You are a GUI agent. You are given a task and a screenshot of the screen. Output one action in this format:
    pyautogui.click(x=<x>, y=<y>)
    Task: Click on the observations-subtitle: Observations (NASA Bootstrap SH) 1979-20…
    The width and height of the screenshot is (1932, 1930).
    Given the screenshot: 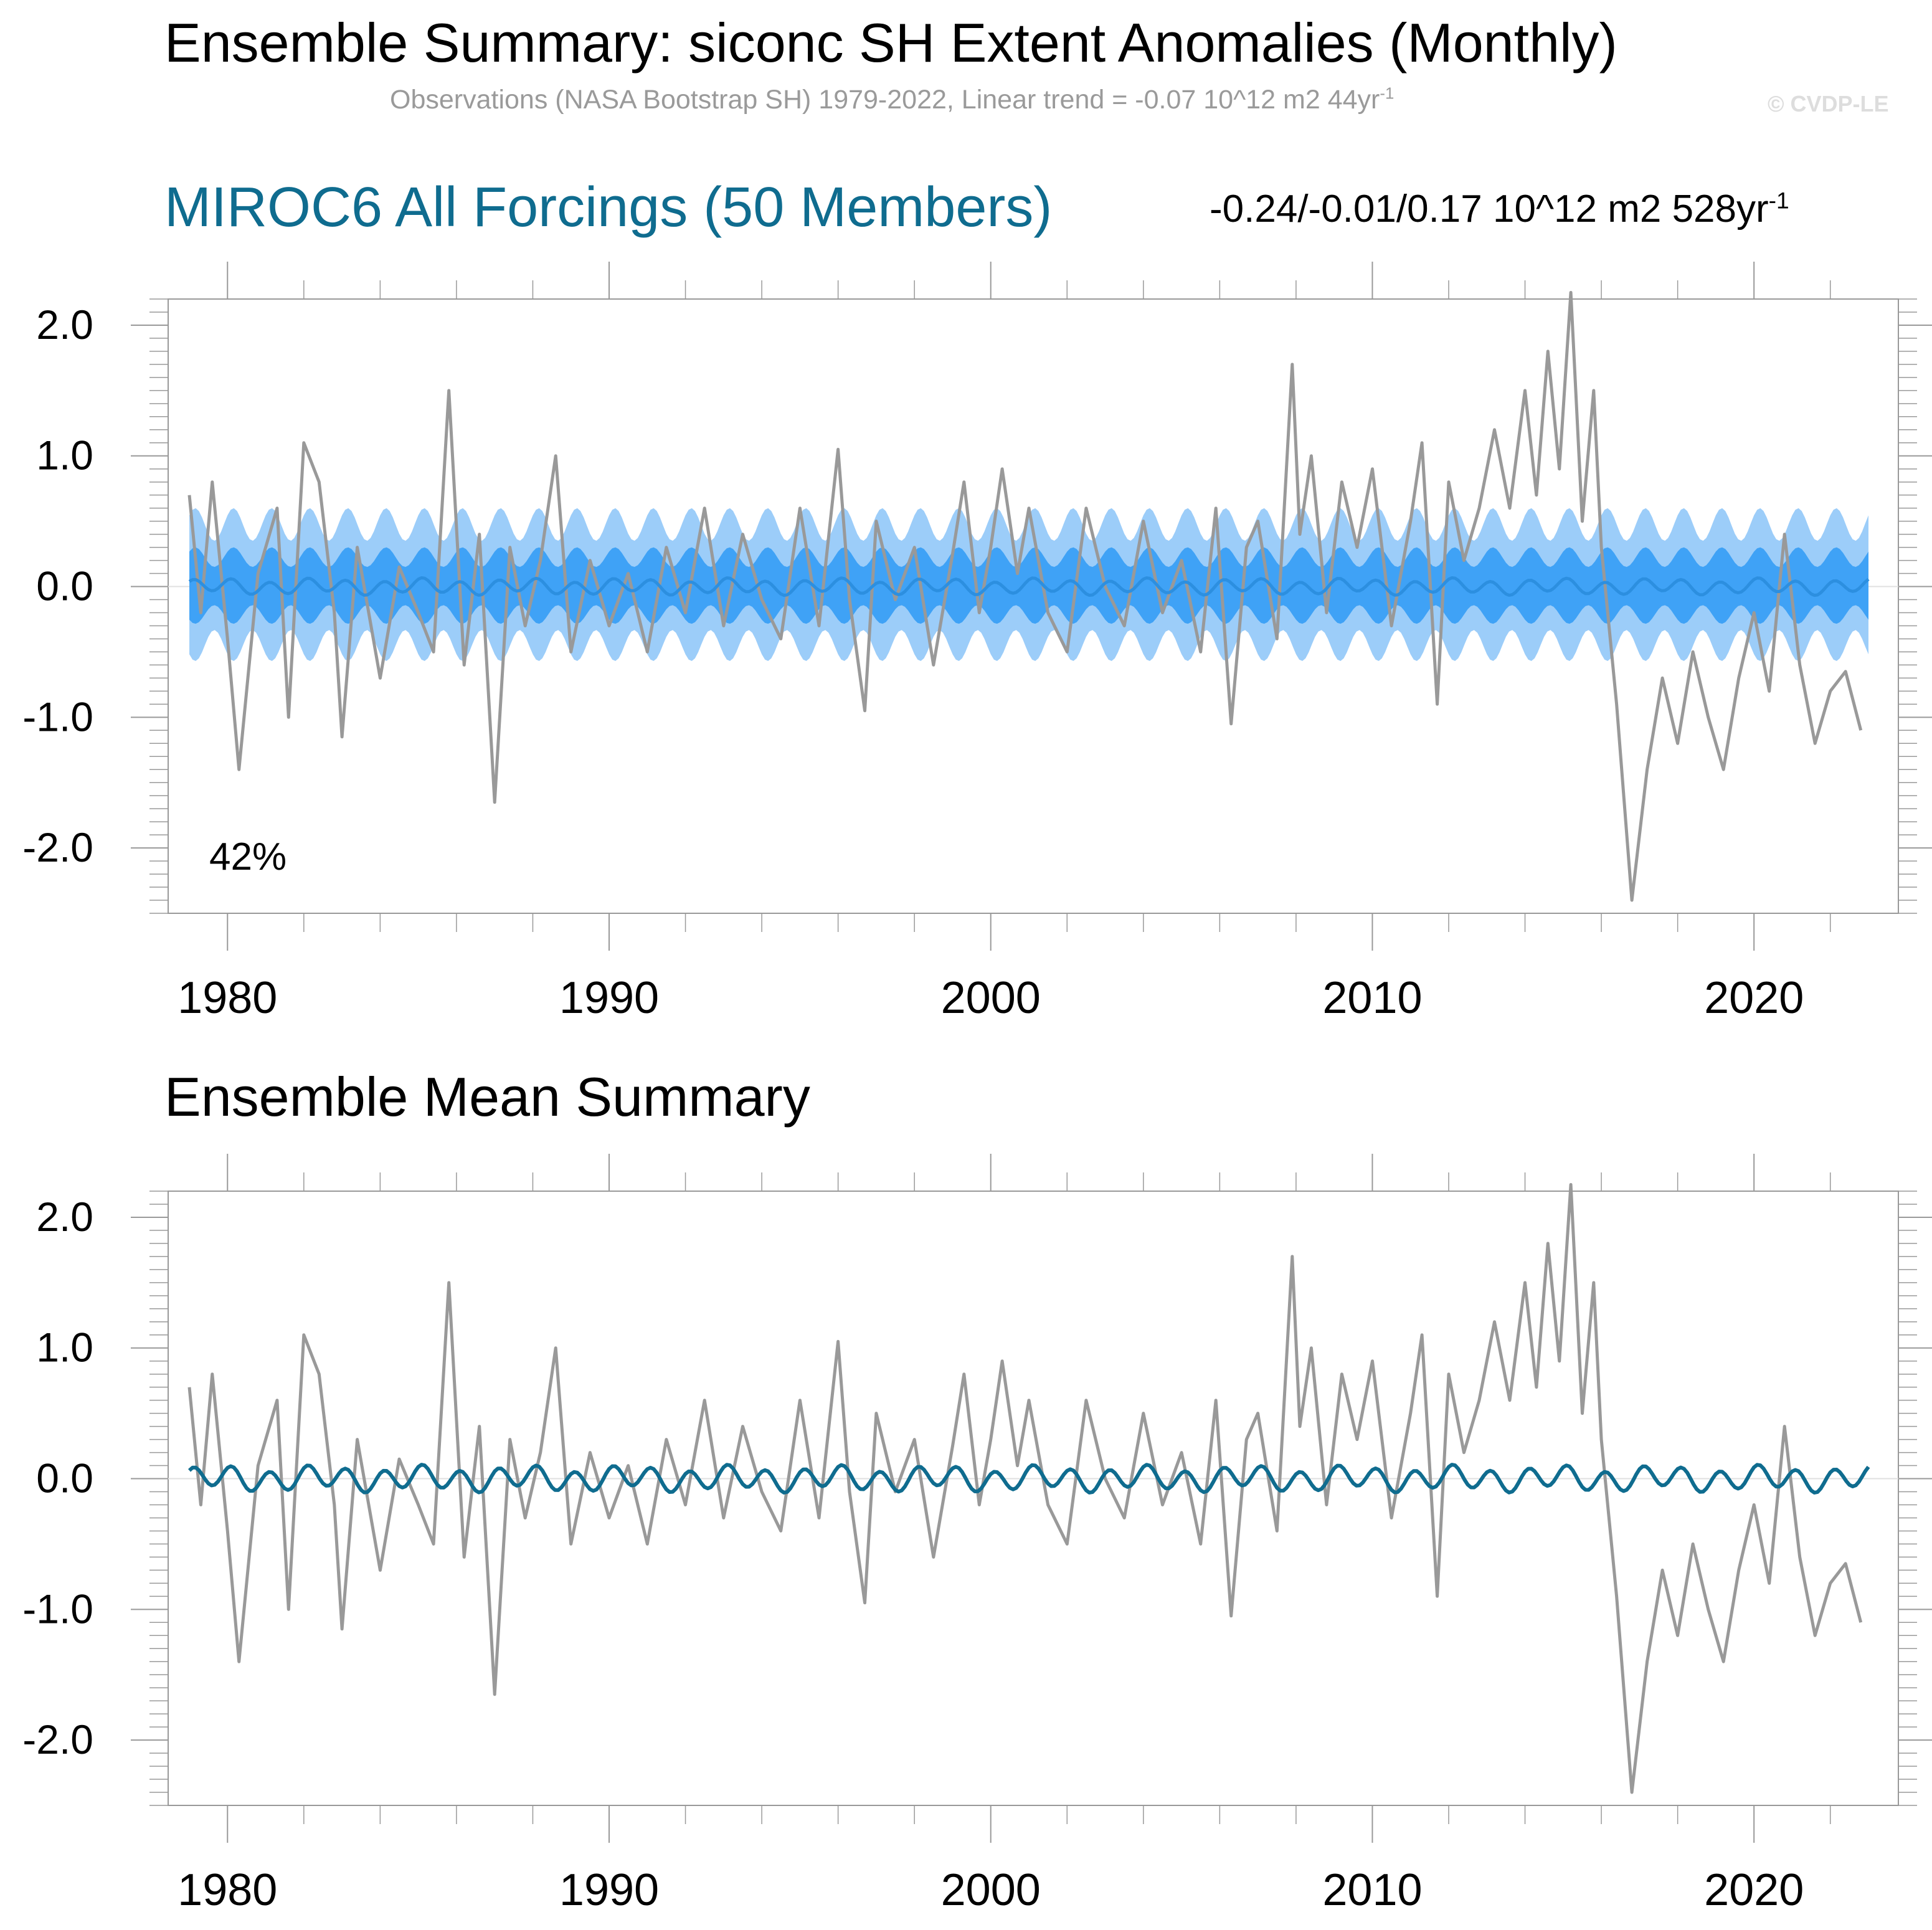 What is the action you would take?
    pyautogui.click(x=892, y=100)
    